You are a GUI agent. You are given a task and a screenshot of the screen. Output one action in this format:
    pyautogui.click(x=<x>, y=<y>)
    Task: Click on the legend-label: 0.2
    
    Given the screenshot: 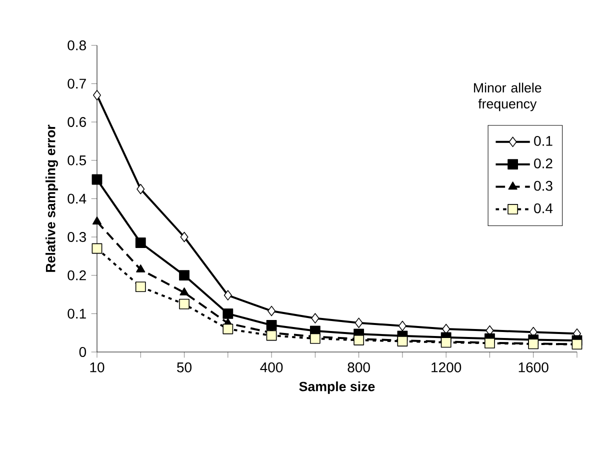 What is the action you would take?
    pyautogui.click(x=543, y=163)
    